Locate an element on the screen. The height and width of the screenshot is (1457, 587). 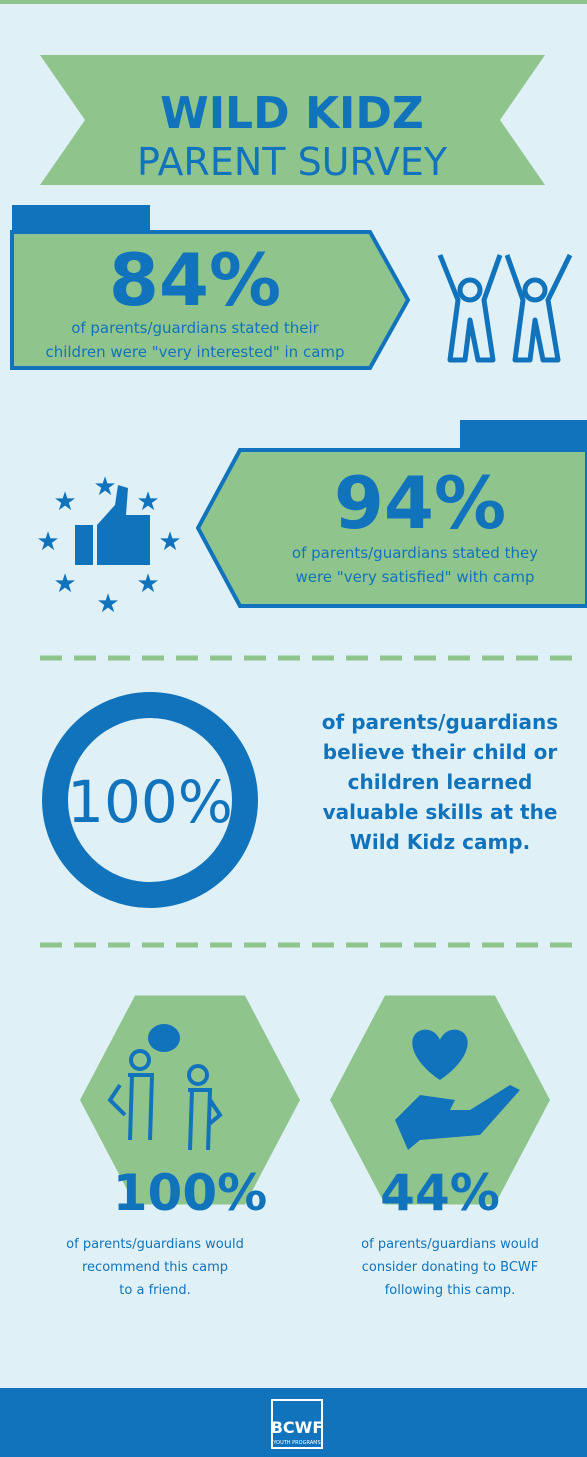
logo-frame is located at coordinates (297, 1424).